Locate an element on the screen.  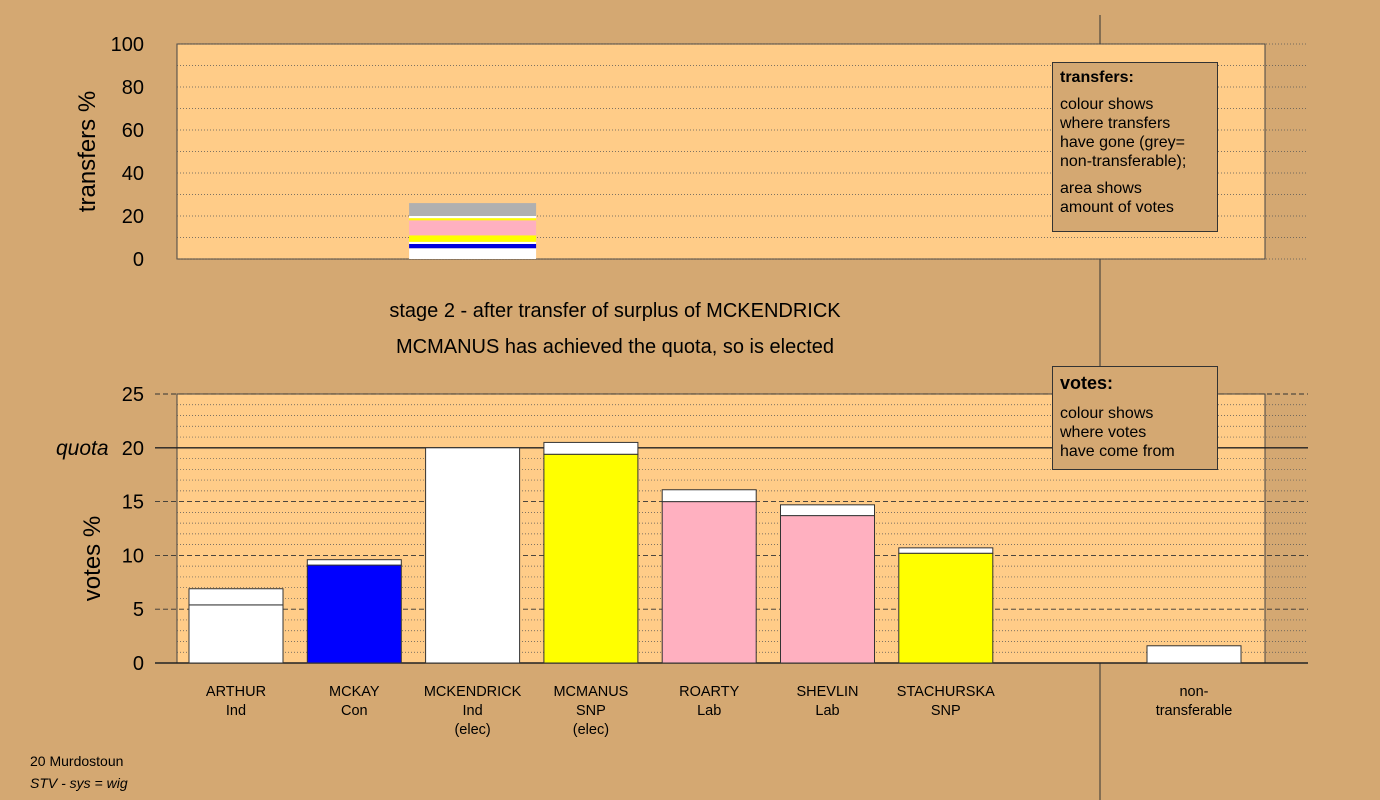
transfers-legend-line: colour shows is located at coordinates (1107, 104).